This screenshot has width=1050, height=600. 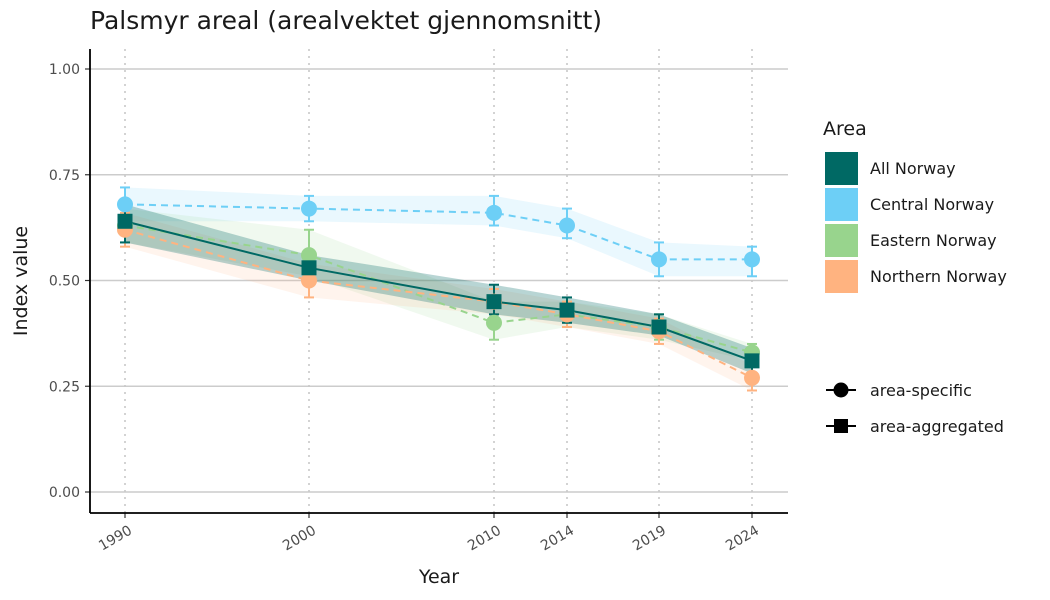 I want to click on y-tick-label: 0.50, so click(x=64, y=282).